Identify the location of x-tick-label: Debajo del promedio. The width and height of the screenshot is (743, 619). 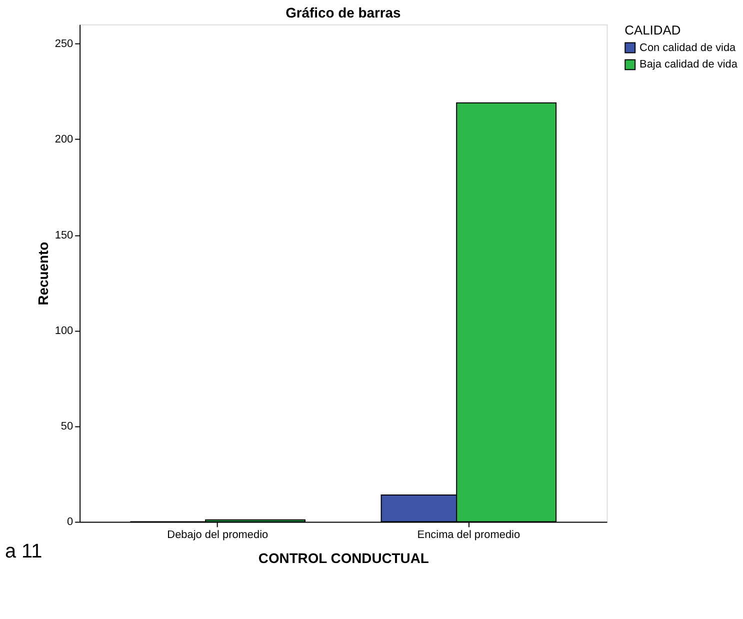
(217, 535).